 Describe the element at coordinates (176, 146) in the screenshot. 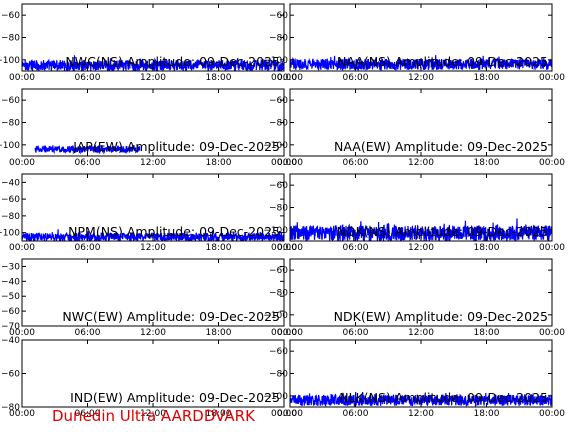

I see `panel-title: JAP(EW) Amplitude: 09-Dec-2025` at that location.